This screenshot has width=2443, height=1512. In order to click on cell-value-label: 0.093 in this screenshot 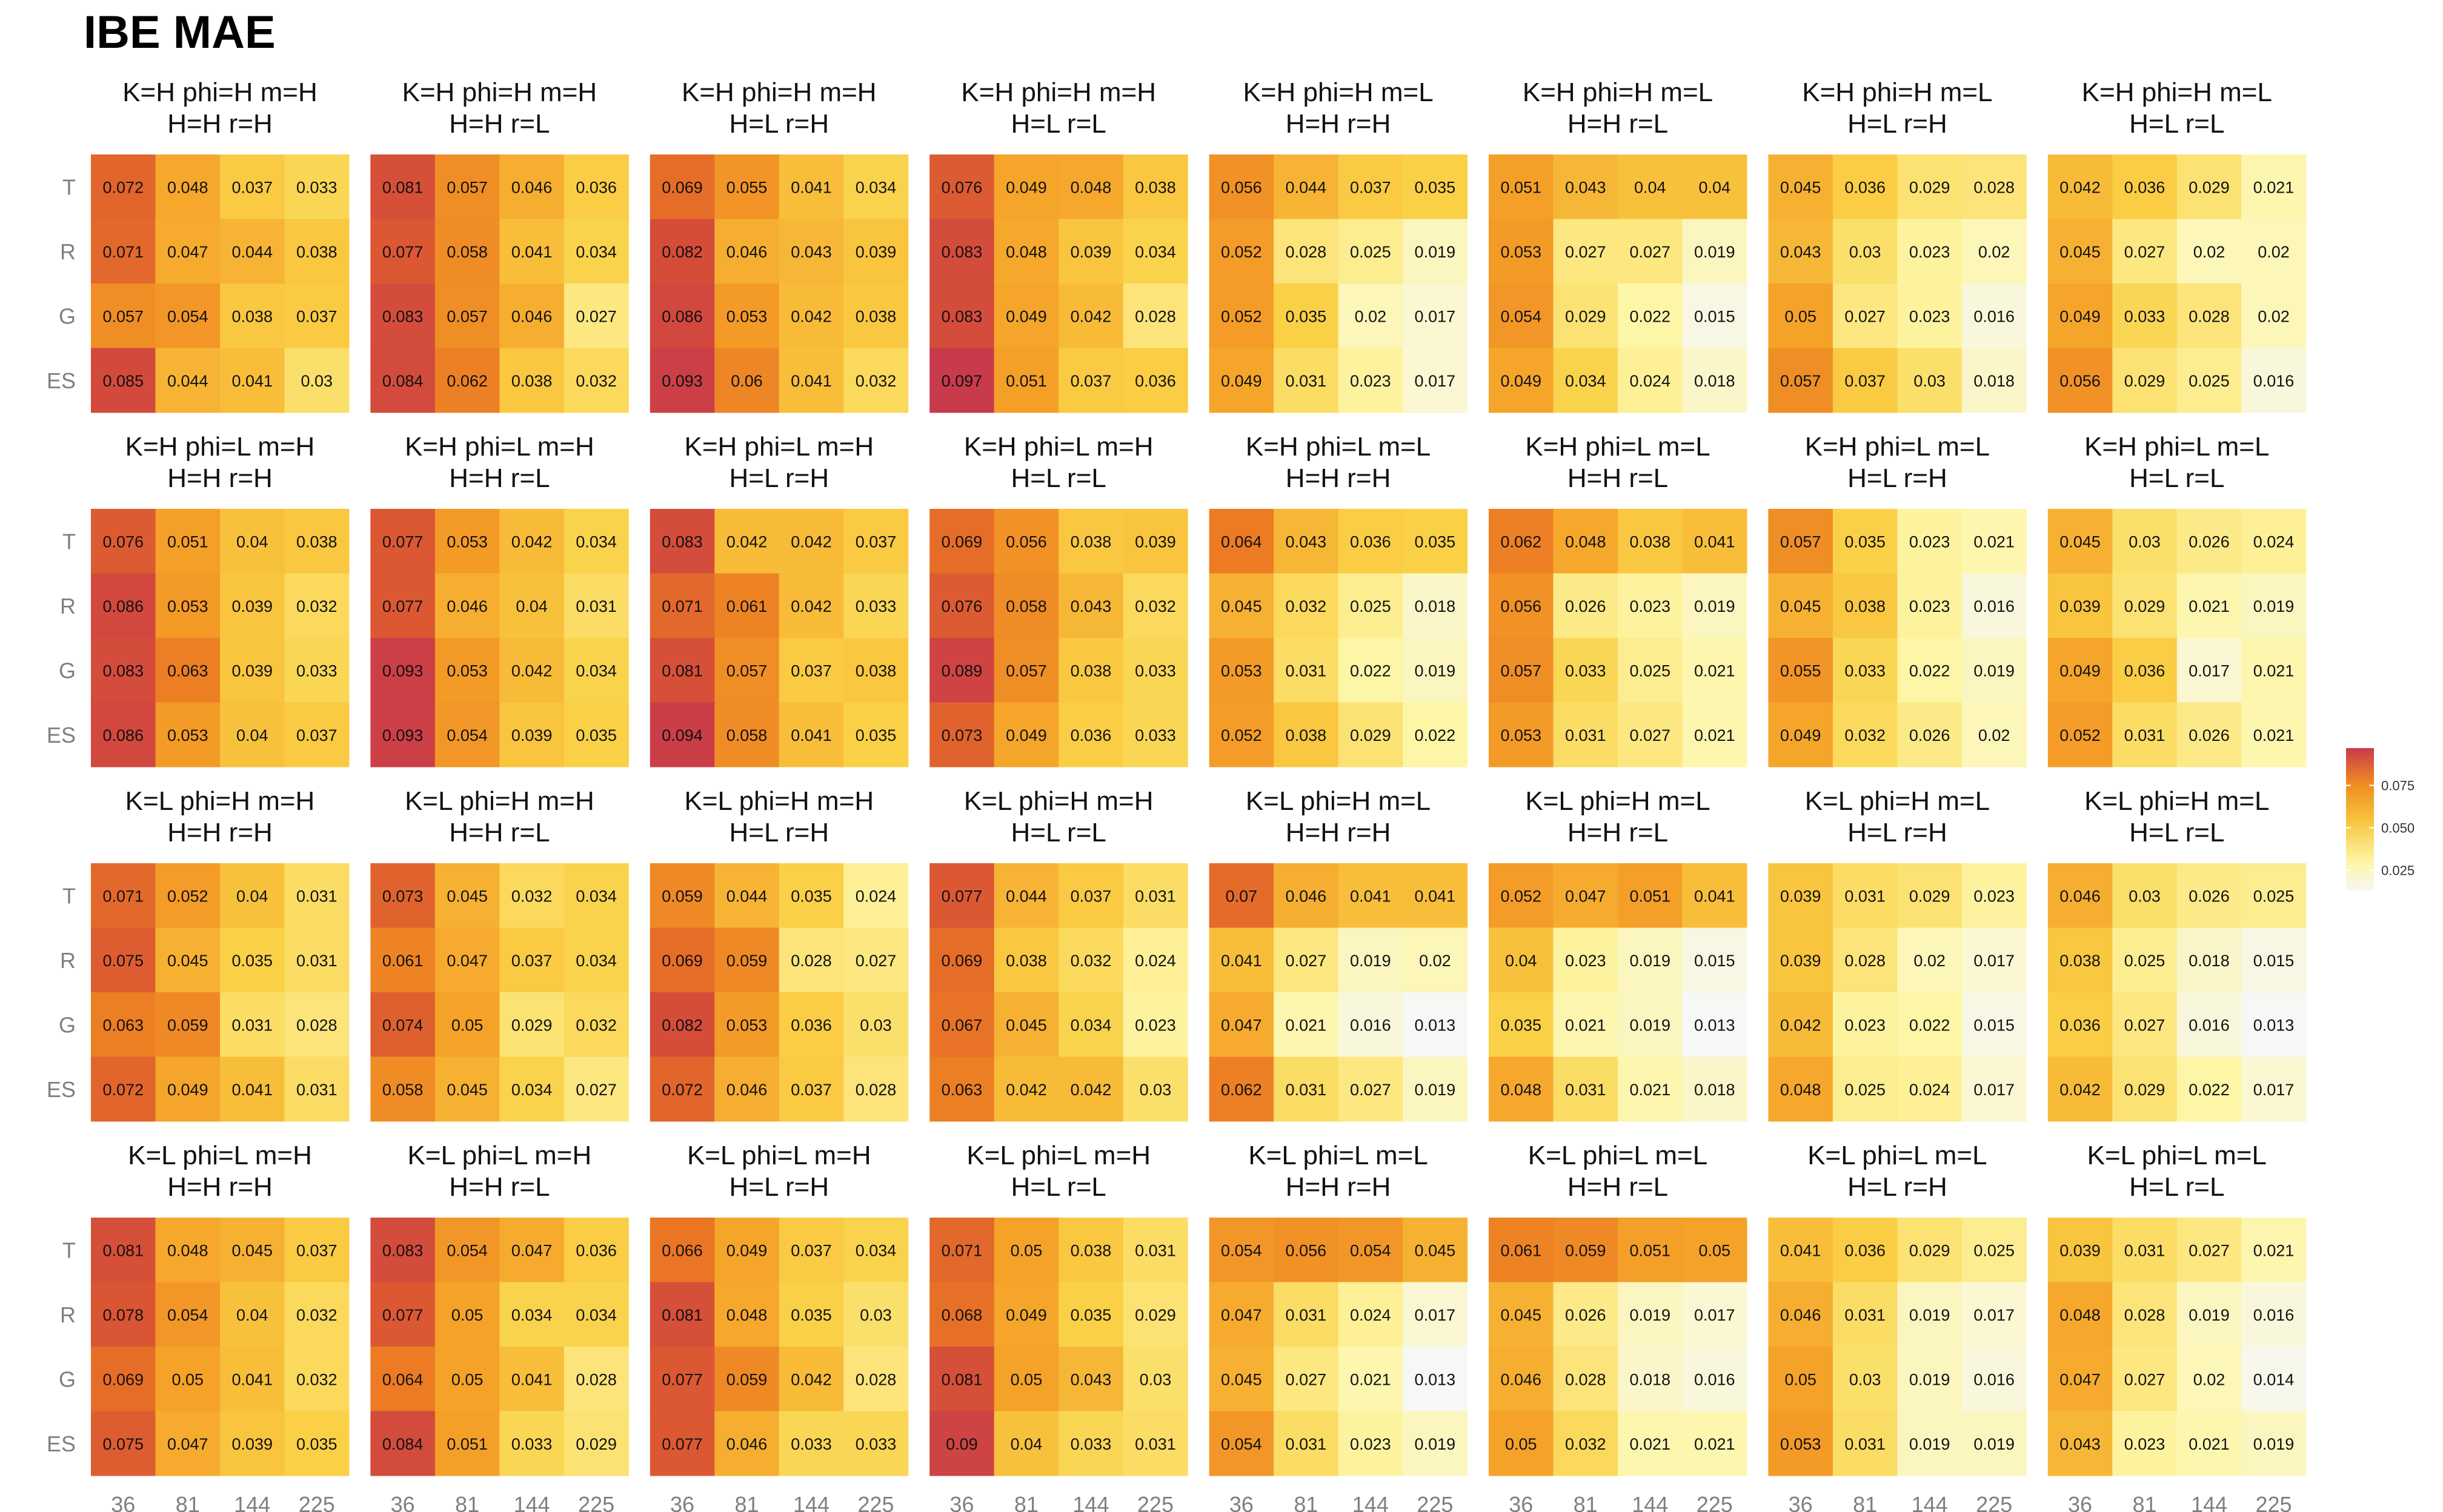, I will do `click(403, 671)`.